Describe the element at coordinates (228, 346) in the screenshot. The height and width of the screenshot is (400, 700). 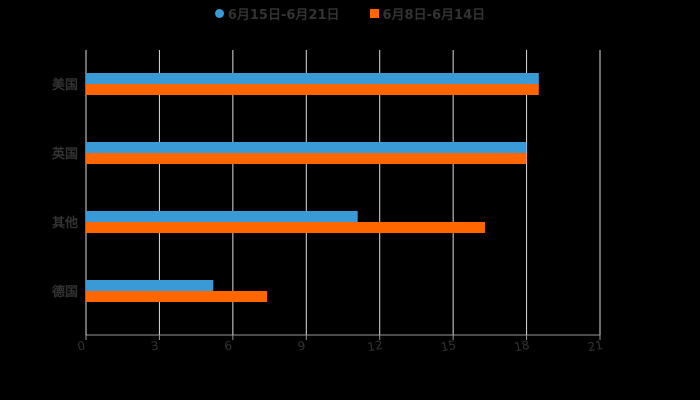
I see `x-tick-label: 6` at that location.